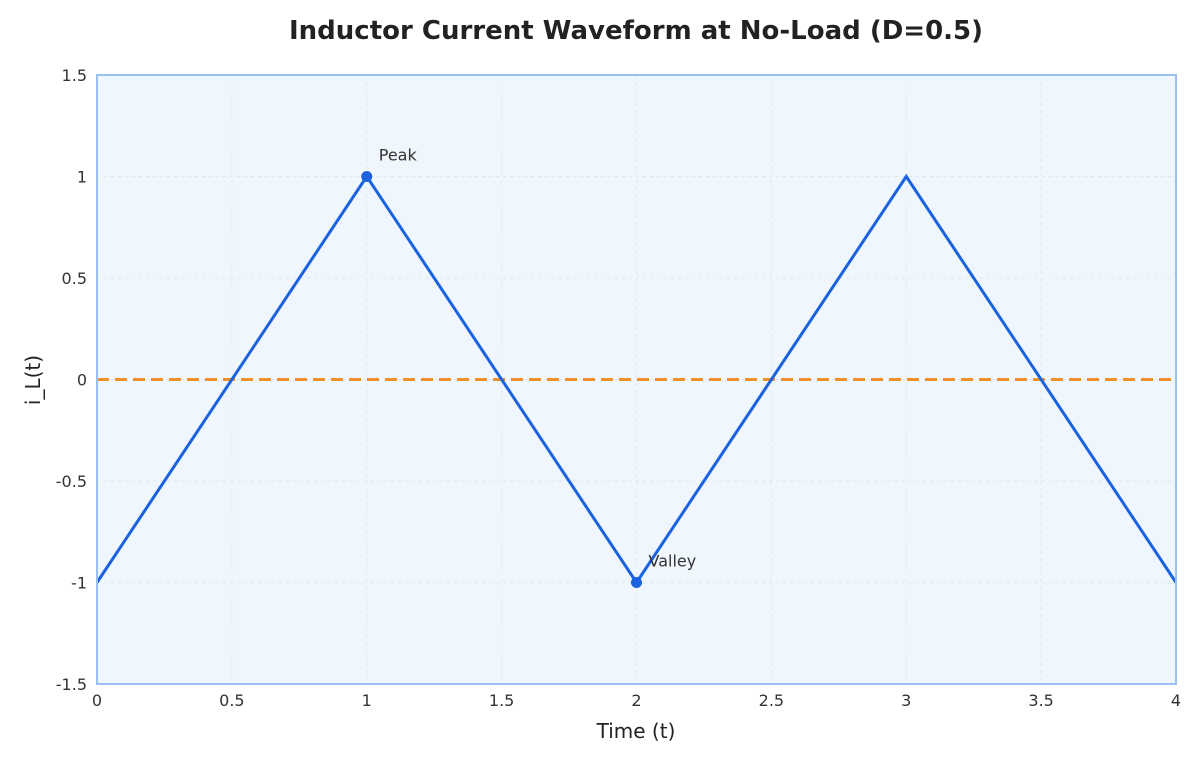 This screenshot has width=1200, height=761. What do you see at coordinates (71, 481) in the screenshot?
I see `y-tick-label: -0.5` at bounding box center [71, 481].